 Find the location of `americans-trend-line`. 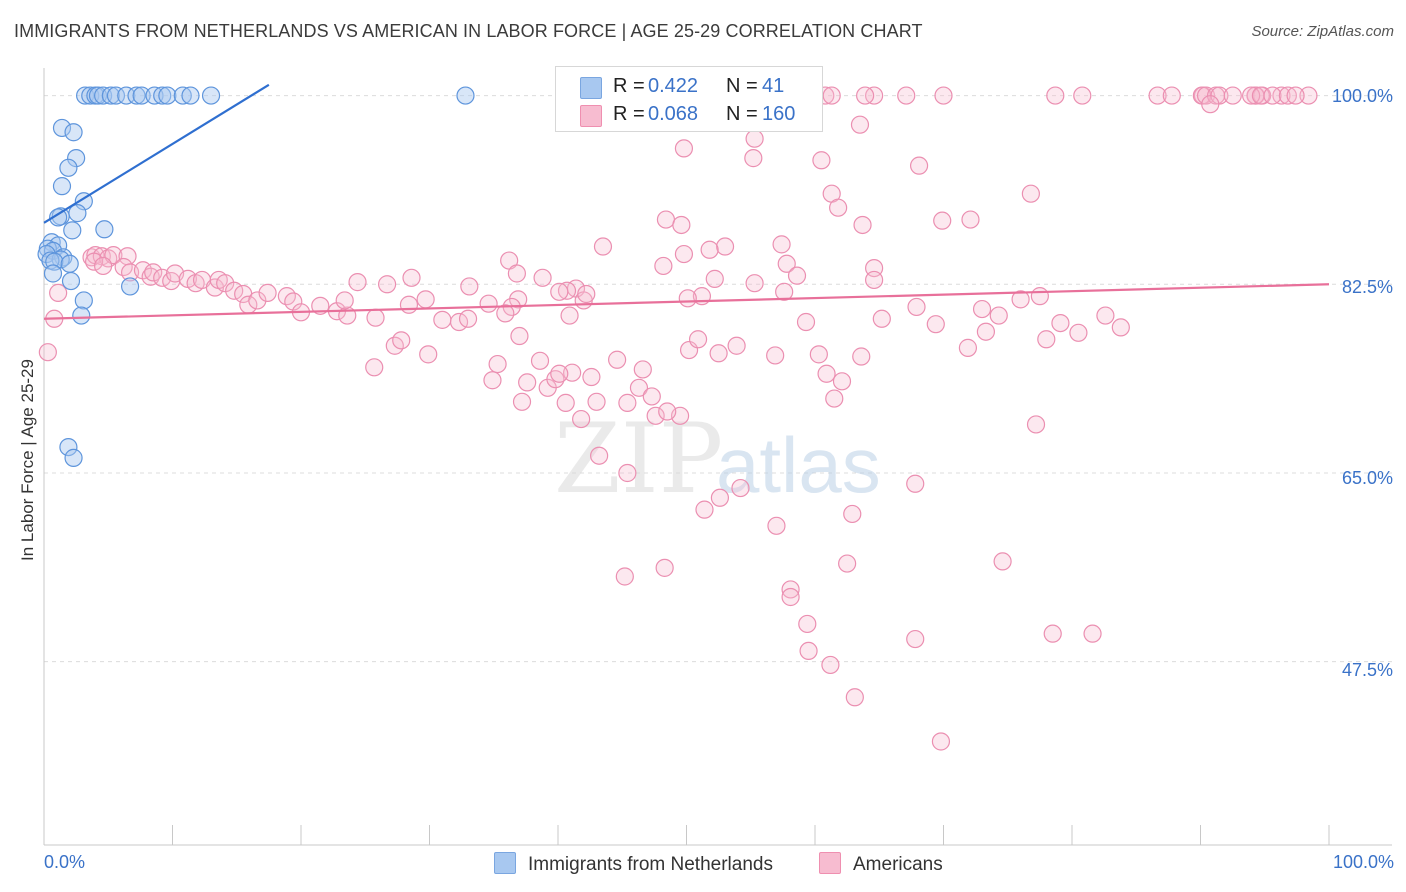

americans-trend-line is located at coordinates (686, 301).